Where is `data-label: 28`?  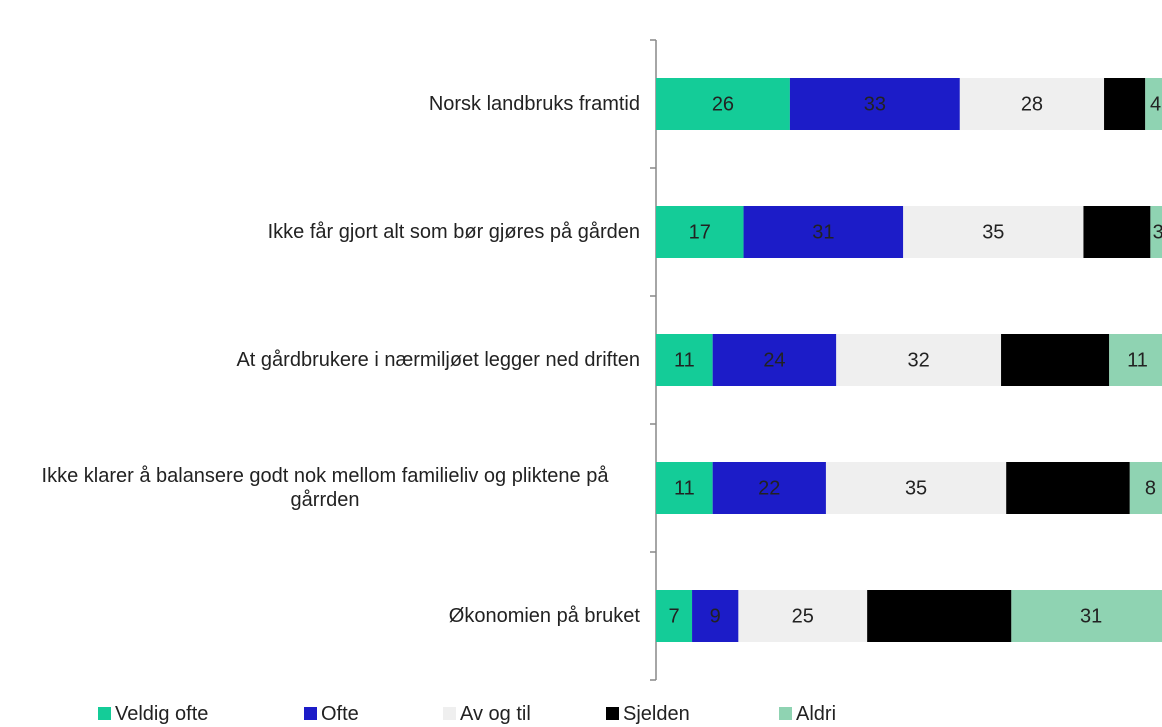
data-label: 28 is located at coordinates (1032, 104).